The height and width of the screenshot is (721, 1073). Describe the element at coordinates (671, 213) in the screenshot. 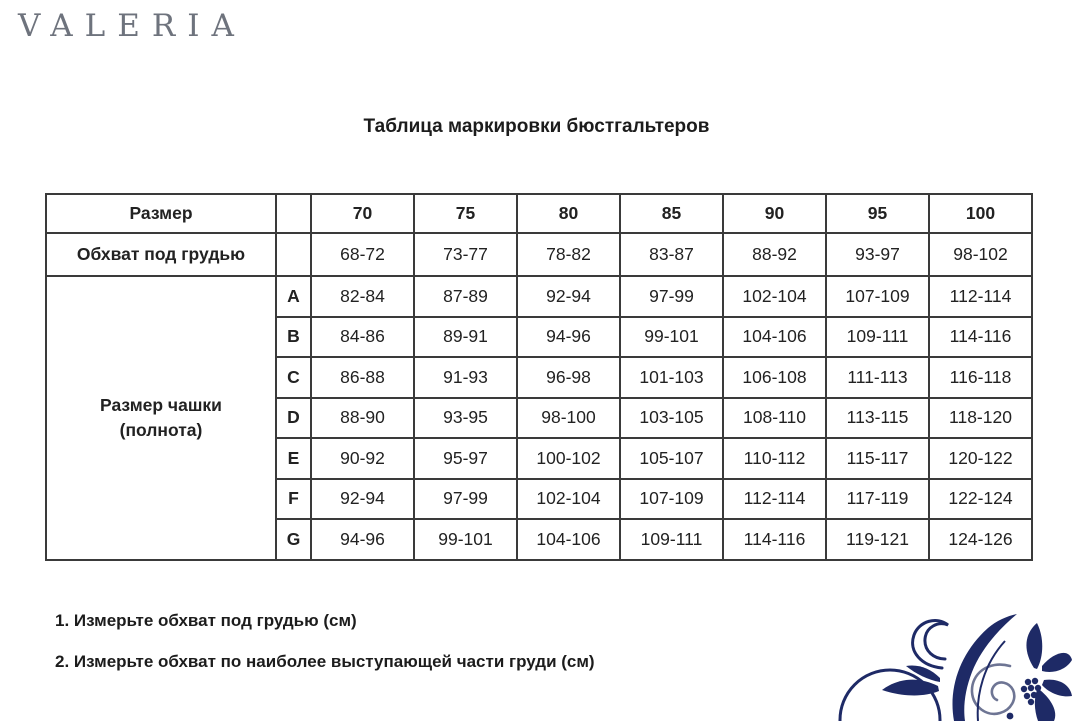

I see `band-size-cell: 85` at that location.